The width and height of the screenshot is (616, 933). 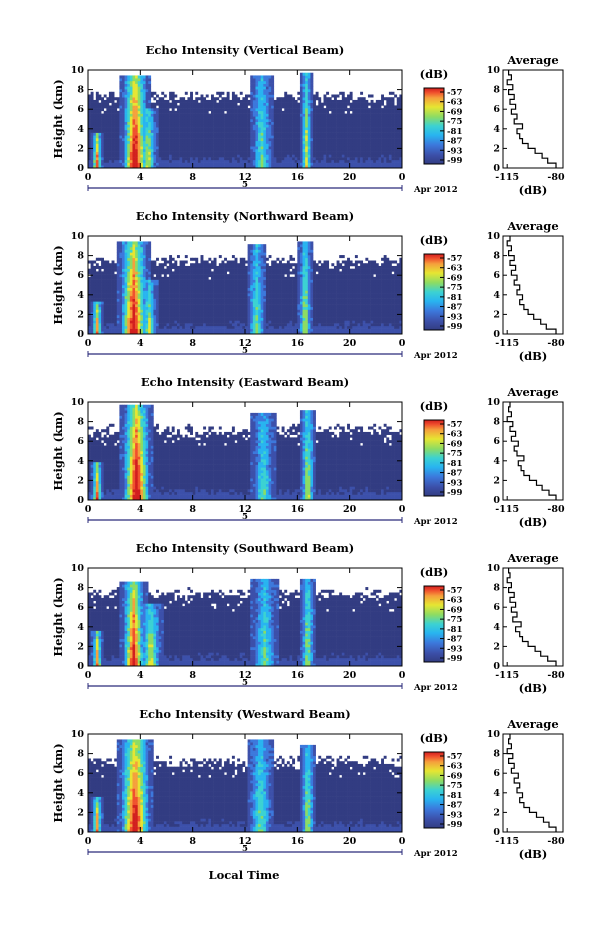 What do you see at coordinates (350, 177) in the screenshot?
I see `x-tick-label: 20` at bounding box center [350, 177].